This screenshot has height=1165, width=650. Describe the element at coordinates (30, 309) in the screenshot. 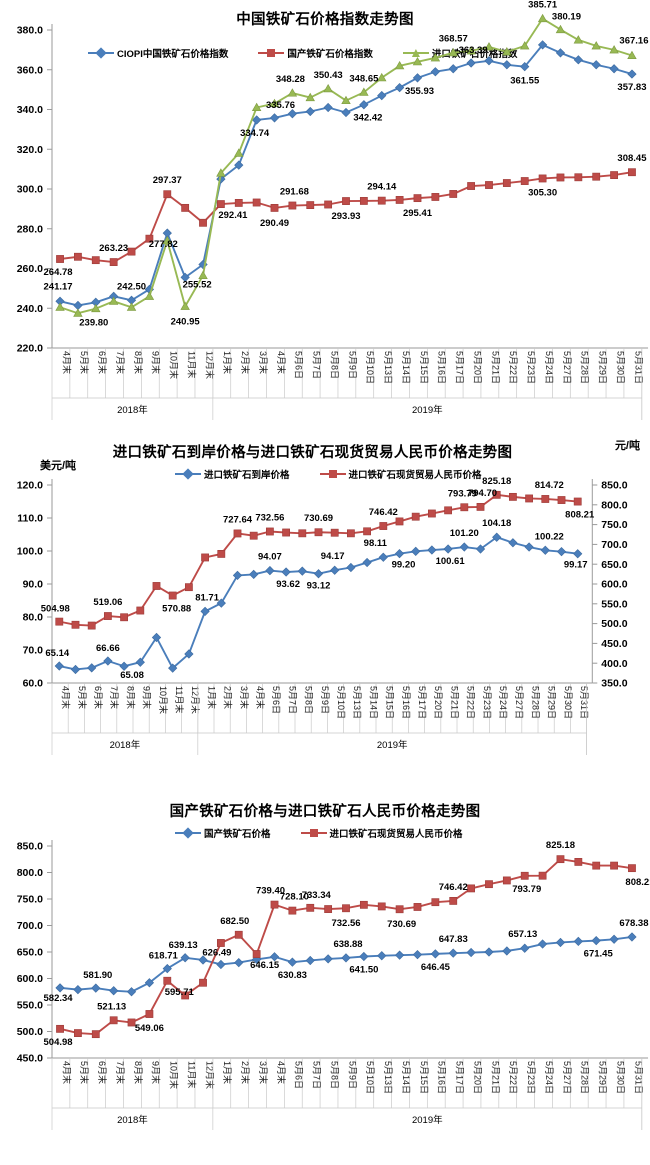

I see `svg-text: 240.0` at that location.